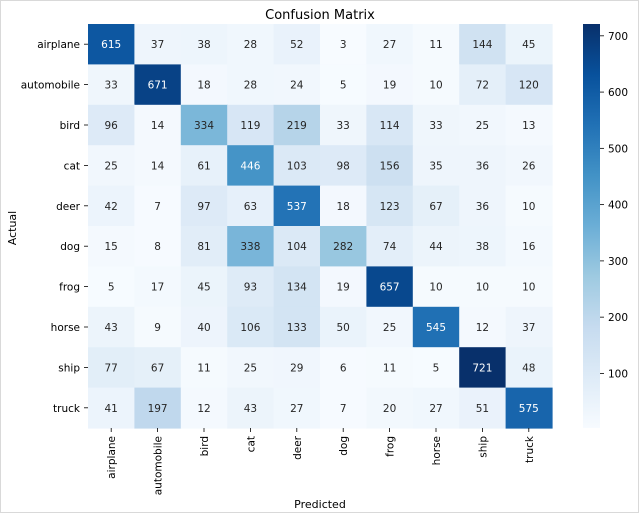 This screenshot has width=639, height=513. I want to click on cell-value-label: 97, so click(203, 207).